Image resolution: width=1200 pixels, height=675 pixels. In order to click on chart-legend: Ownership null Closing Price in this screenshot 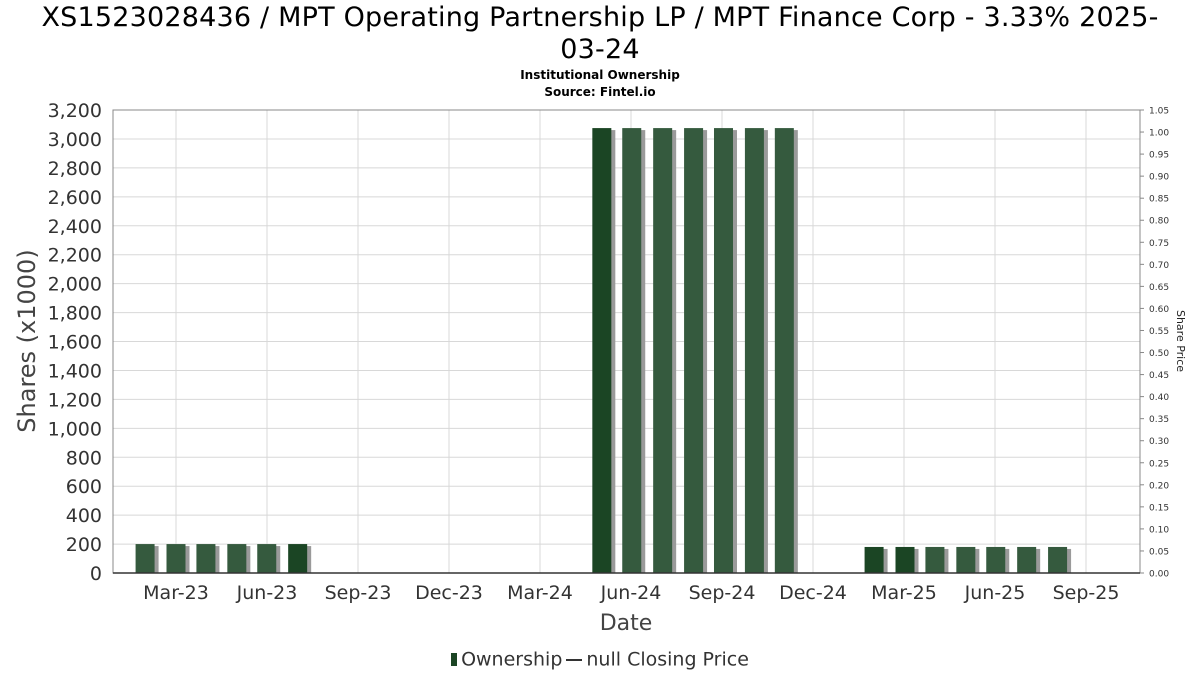, I will do `click(600, 659)`.